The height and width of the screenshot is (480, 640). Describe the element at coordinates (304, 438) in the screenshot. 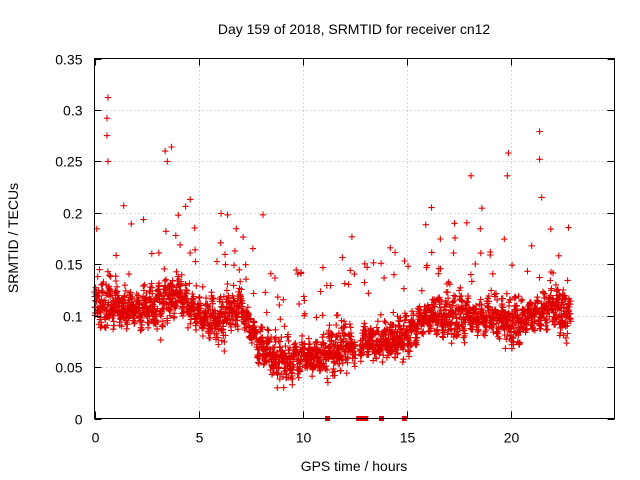

I see `x-tick-label: 10` at that location.